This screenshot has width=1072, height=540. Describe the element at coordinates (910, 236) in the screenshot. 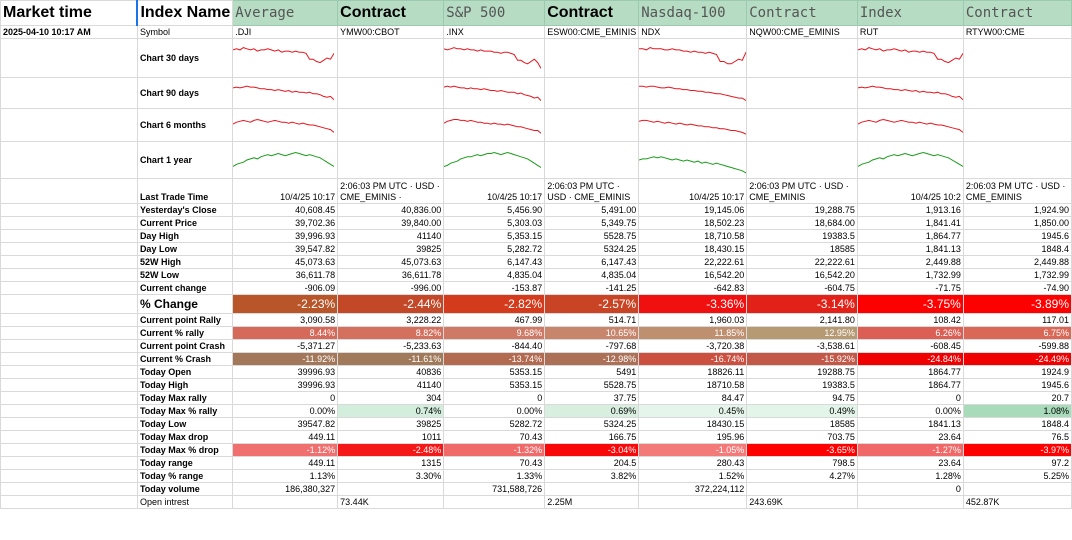

I see `value-cell: 1,864.77` at that location.